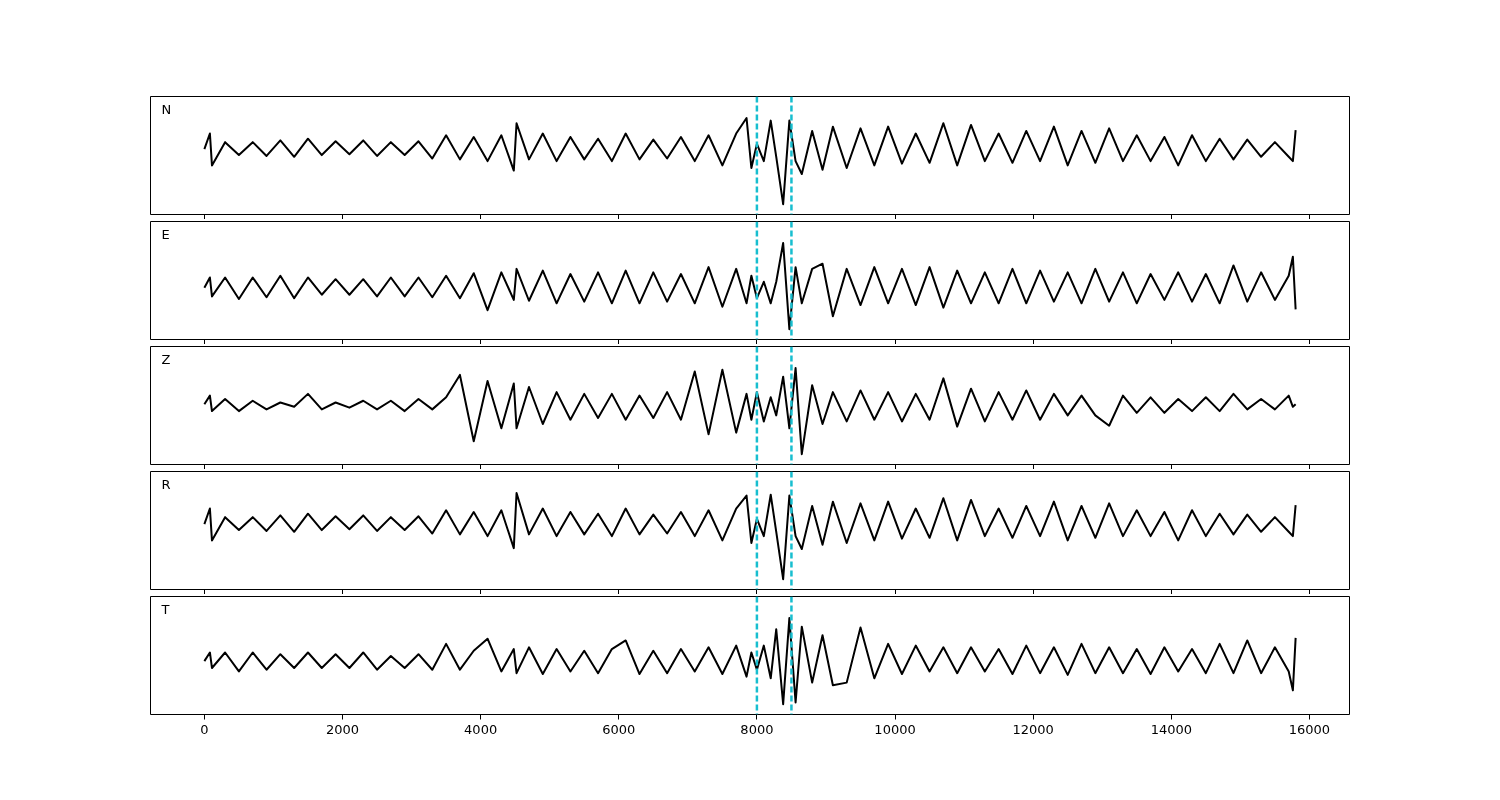 The height and width of the screenshot is (800, 1500). Describe the element at coordinates (1033, 729) in the screenshot. I see `x-tick-label: 12000` at that location.